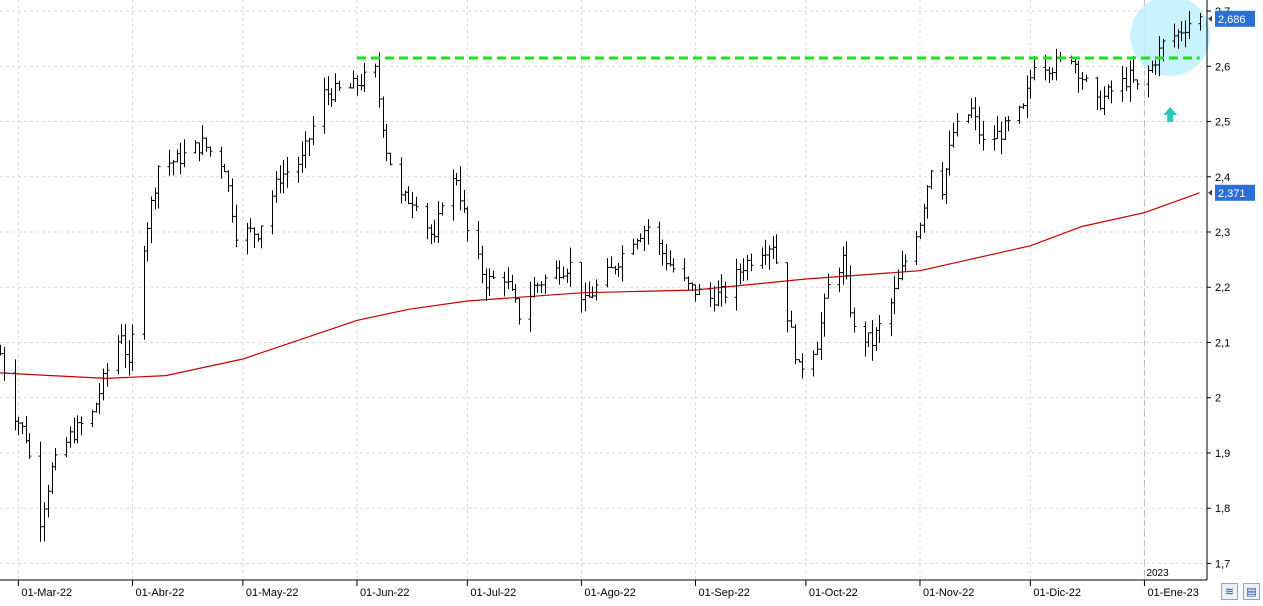  I want to click on waveform-icon: ≋, so click(1229, 591).